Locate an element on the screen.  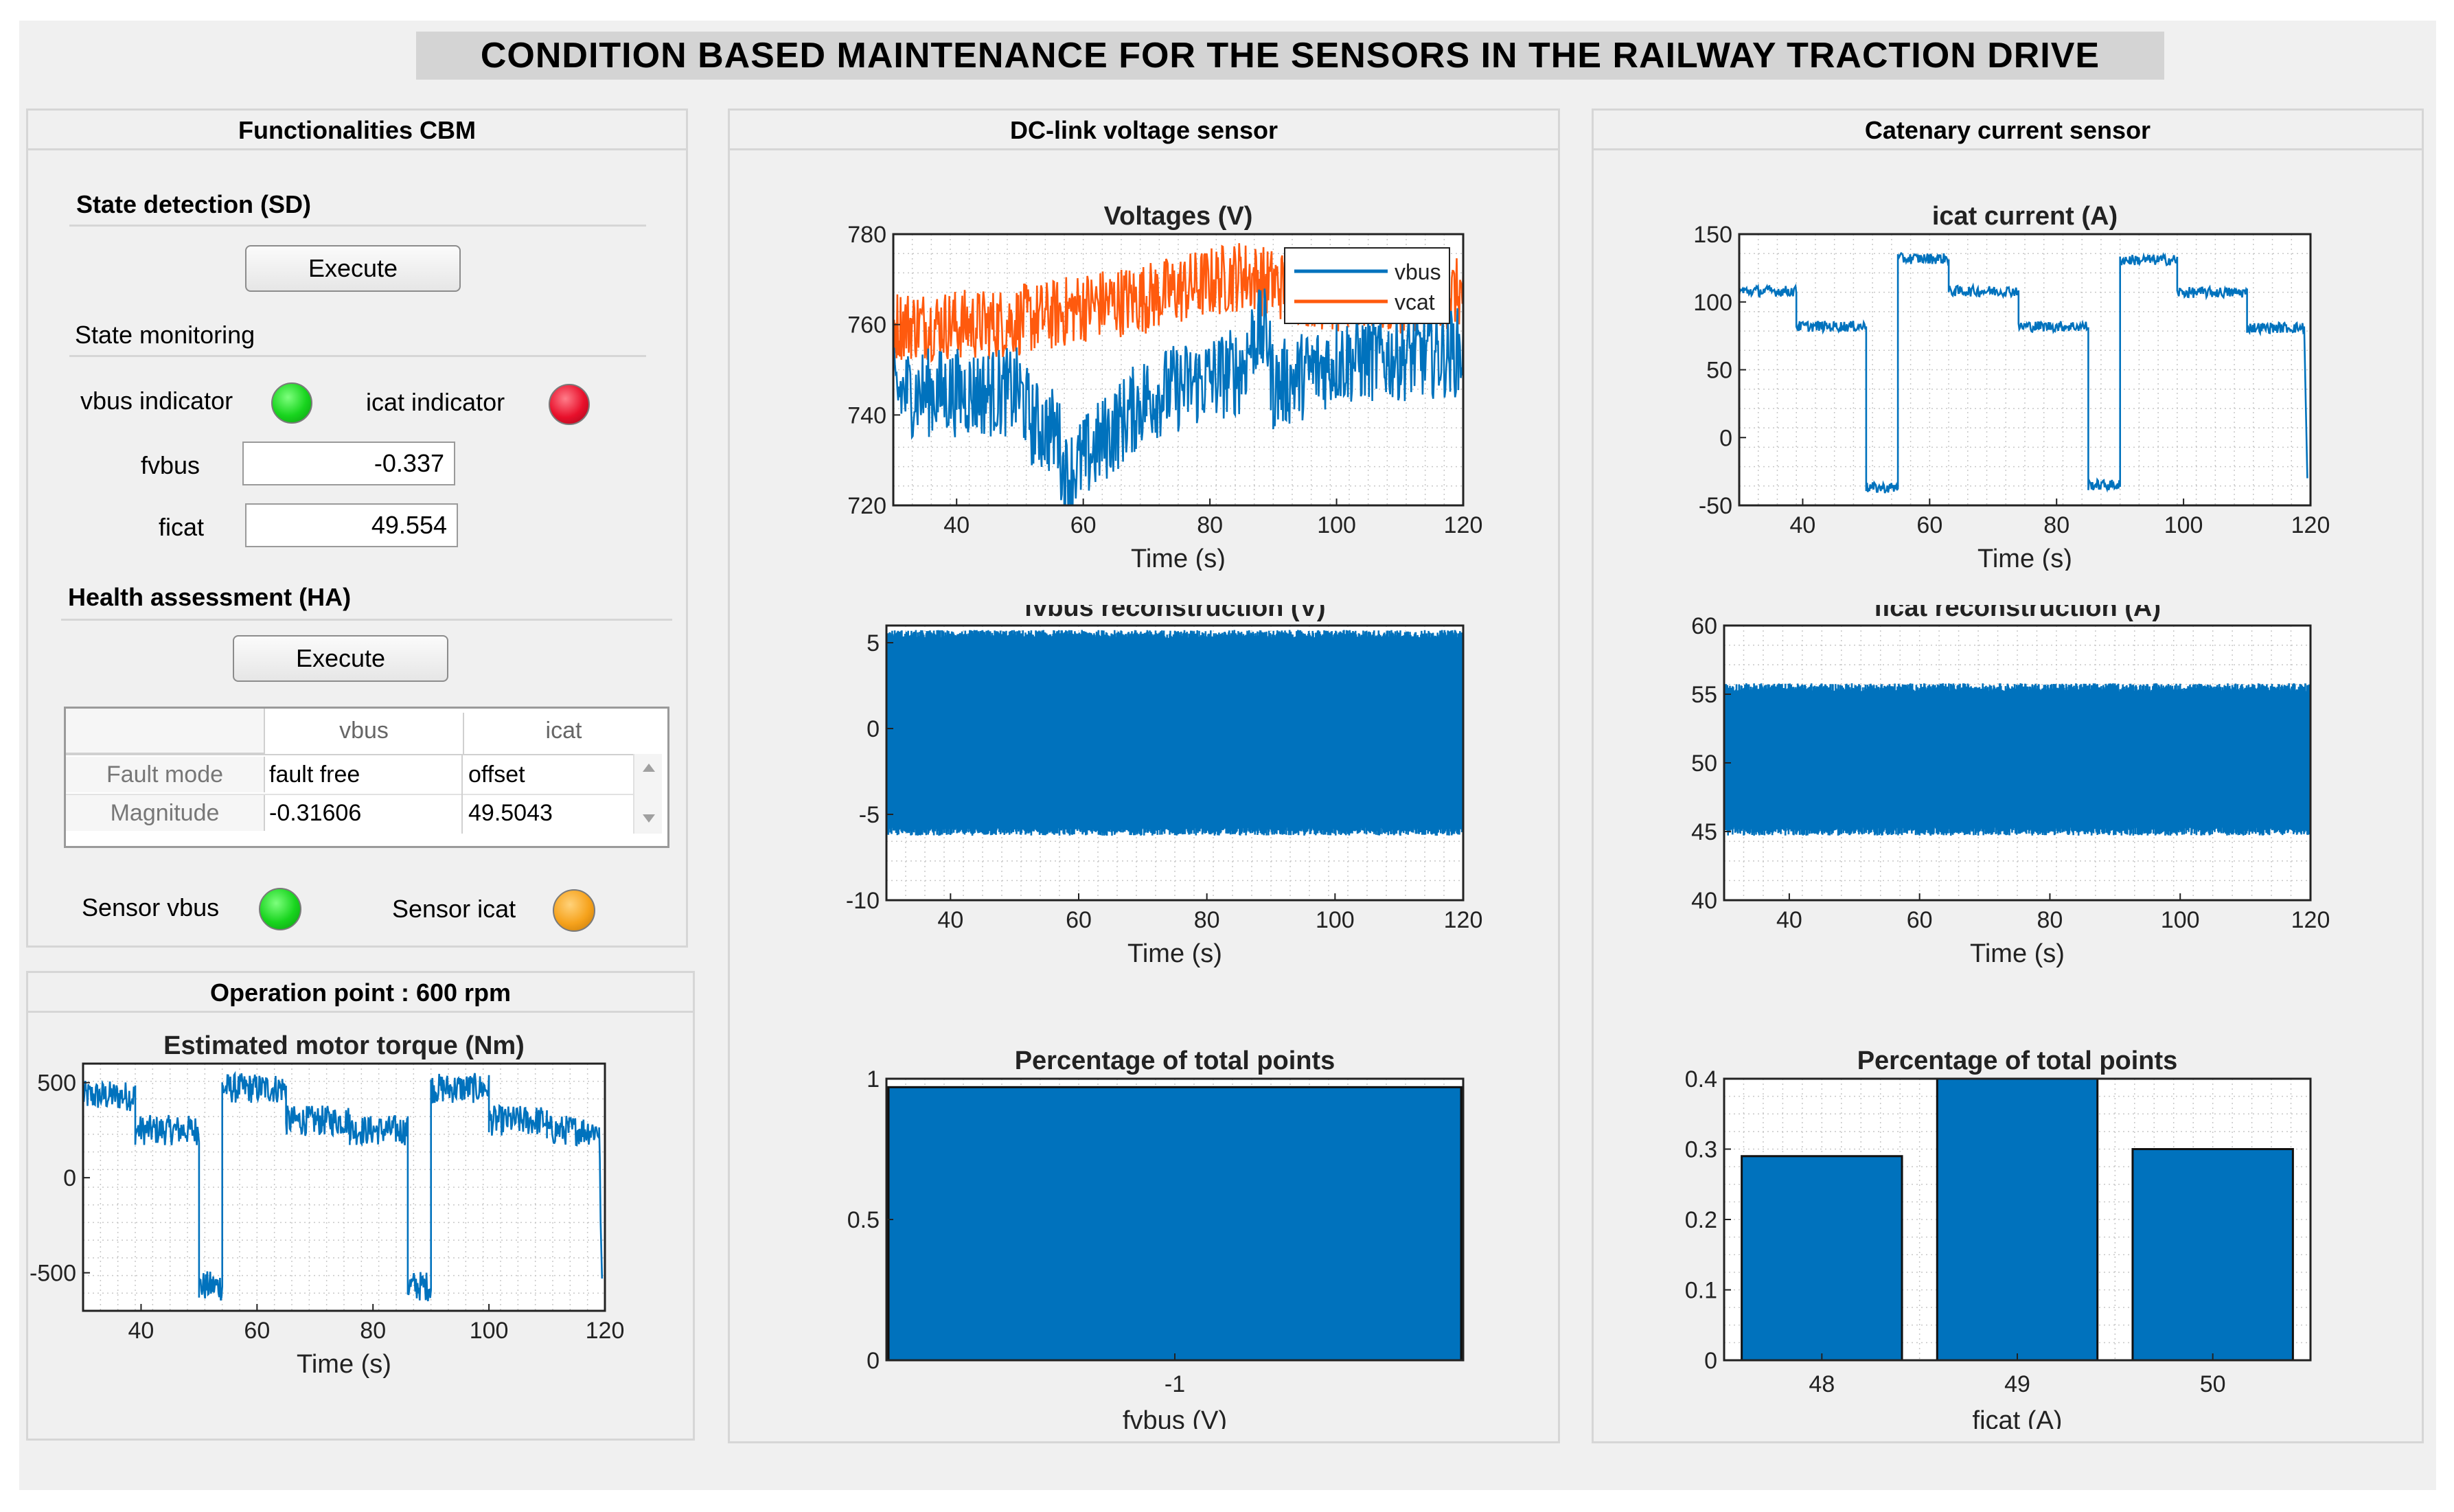
table-header-divider is located at coordinates (364, 754).